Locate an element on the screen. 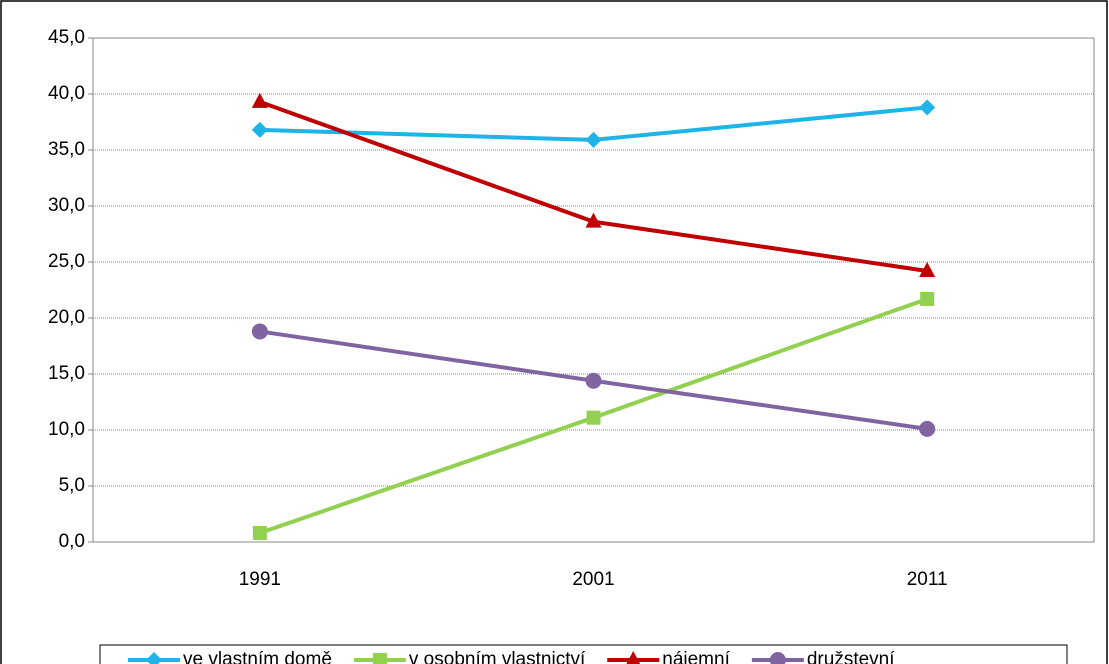  legend-box is located at coordinates (583, 654).